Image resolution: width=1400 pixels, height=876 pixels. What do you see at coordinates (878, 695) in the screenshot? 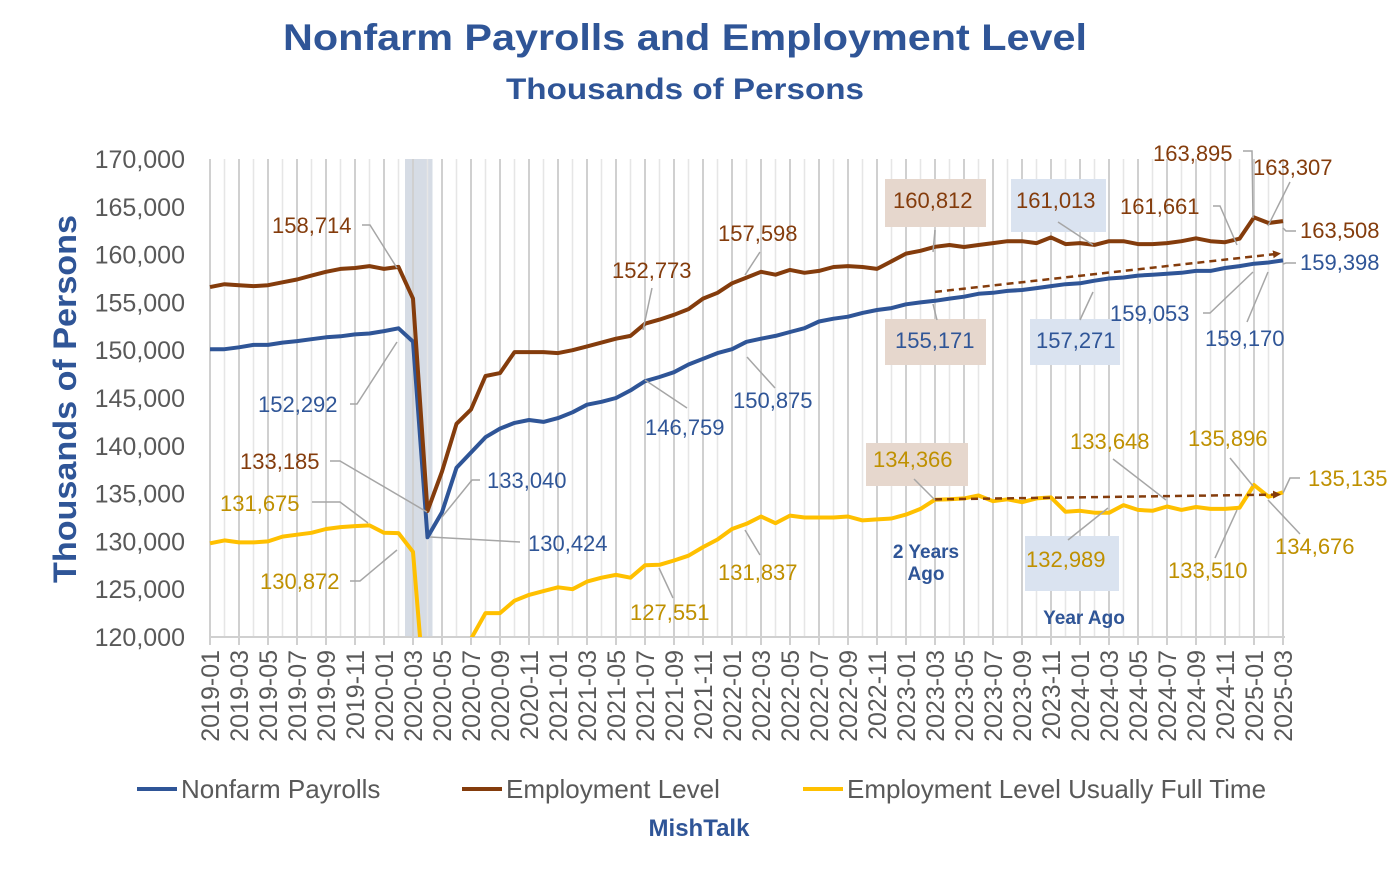
I see `x-tick-label: 2022-11` at bounding box center [878, 695].